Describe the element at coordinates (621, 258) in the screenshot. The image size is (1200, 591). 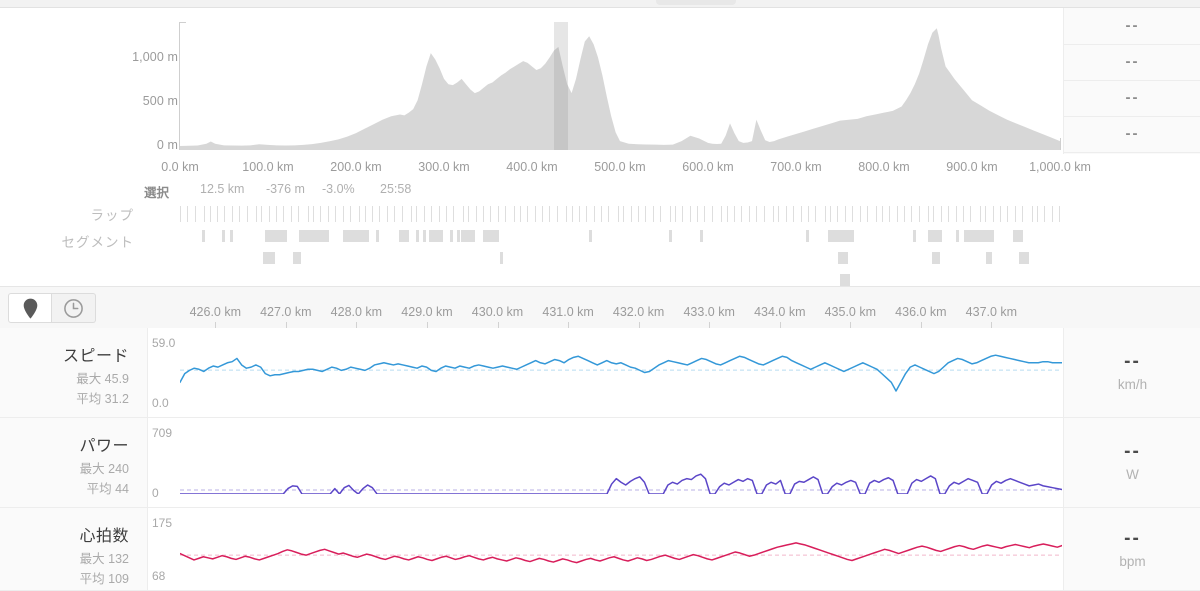
I see `segments-track` at that location.